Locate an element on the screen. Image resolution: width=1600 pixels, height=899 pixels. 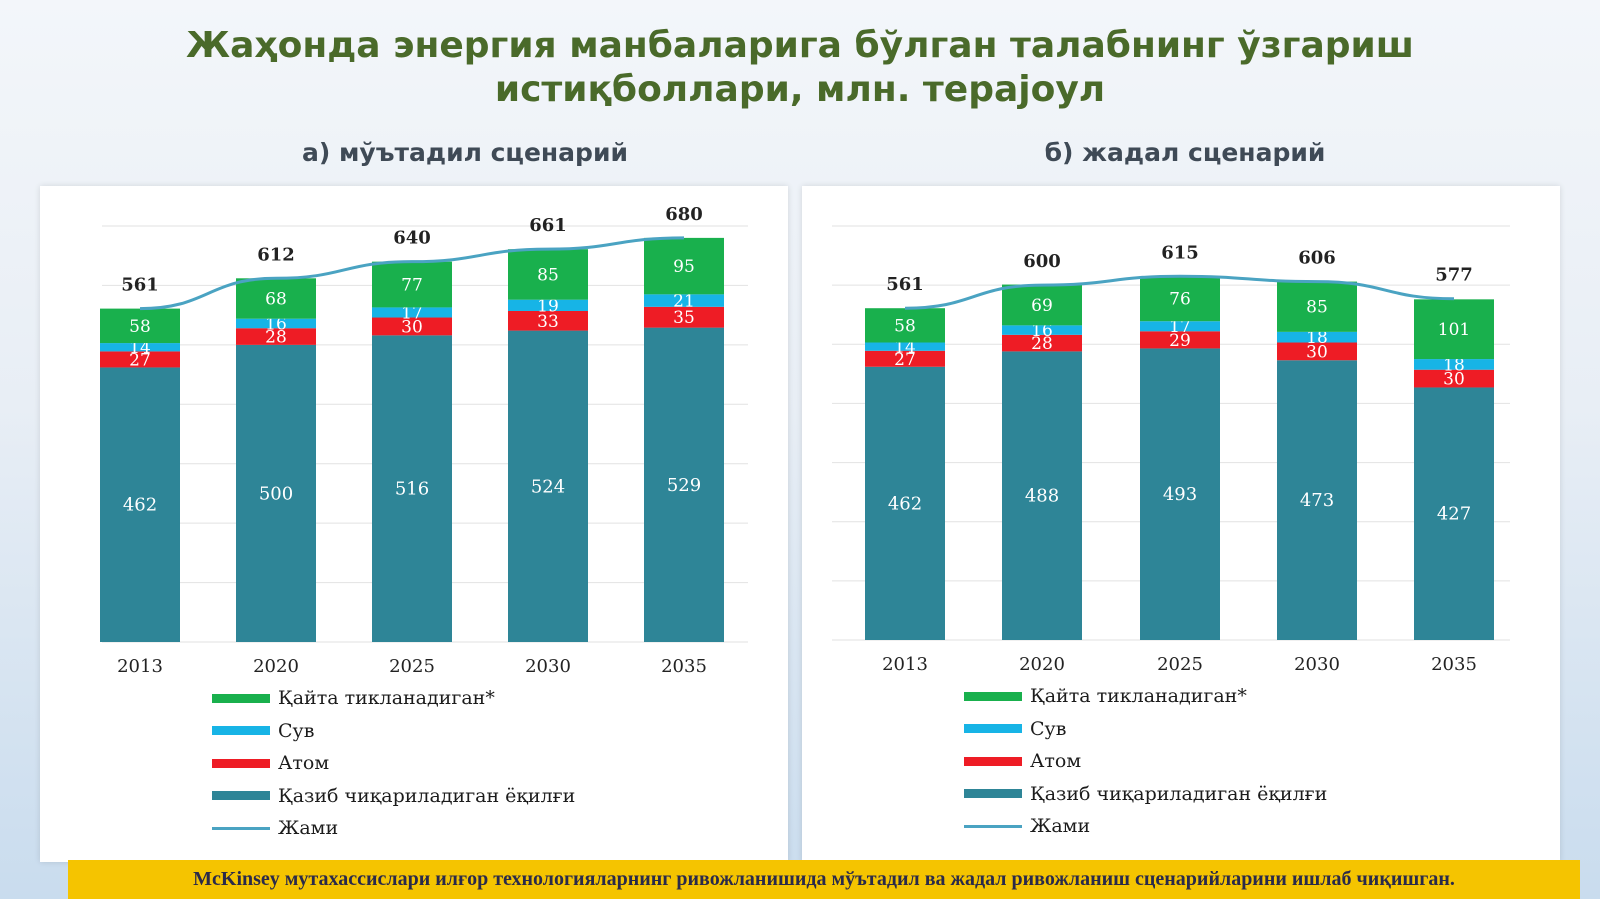
bar-fossil-2020 is located at coordinates (276, 493).